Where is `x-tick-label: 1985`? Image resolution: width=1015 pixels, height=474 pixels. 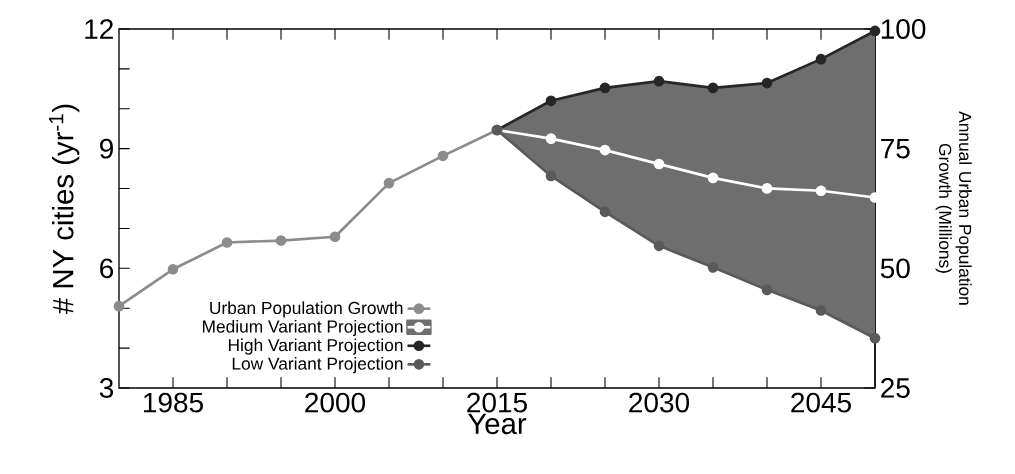
x-tick-label: 1985 is located at coordinates (173, 402).